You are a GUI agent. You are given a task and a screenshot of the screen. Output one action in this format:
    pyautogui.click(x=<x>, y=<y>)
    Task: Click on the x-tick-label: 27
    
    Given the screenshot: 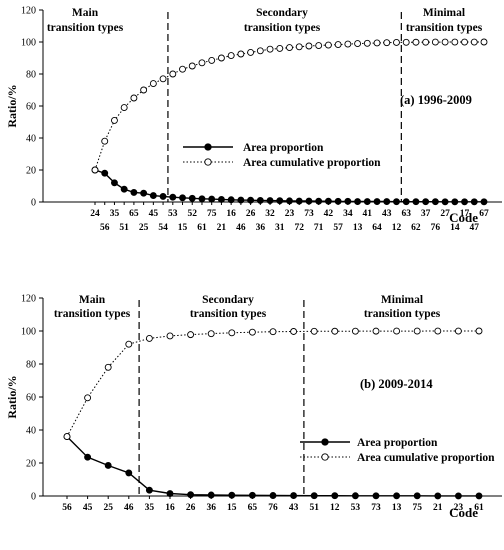 What is the action you would take?
    pyautogui.click(x=445, y=214)
    